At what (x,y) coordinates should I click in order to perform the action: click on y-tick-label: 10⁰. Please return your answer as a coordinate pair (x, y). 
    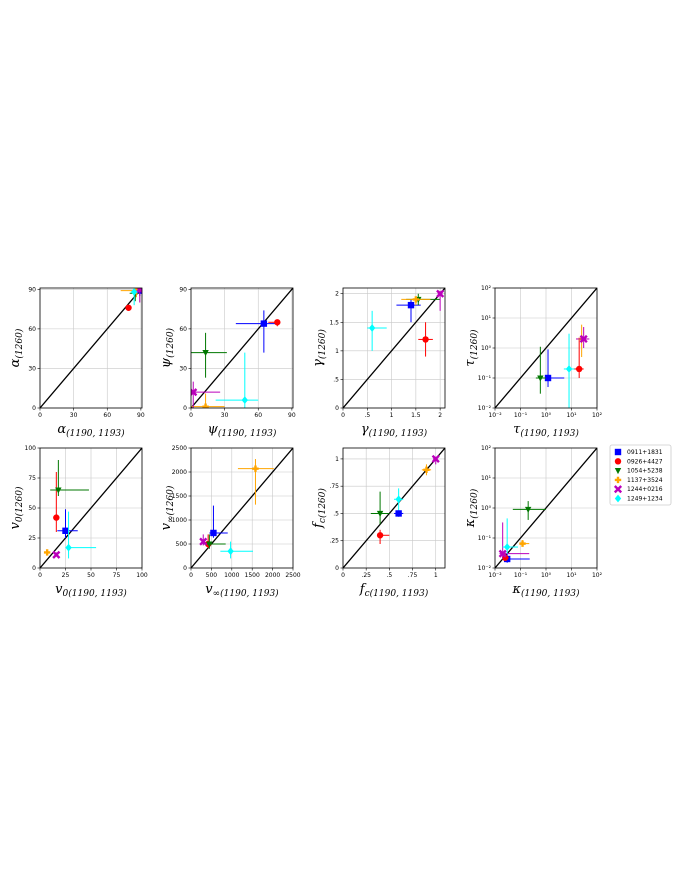
    Looking at the image, I should click on (486, 508).